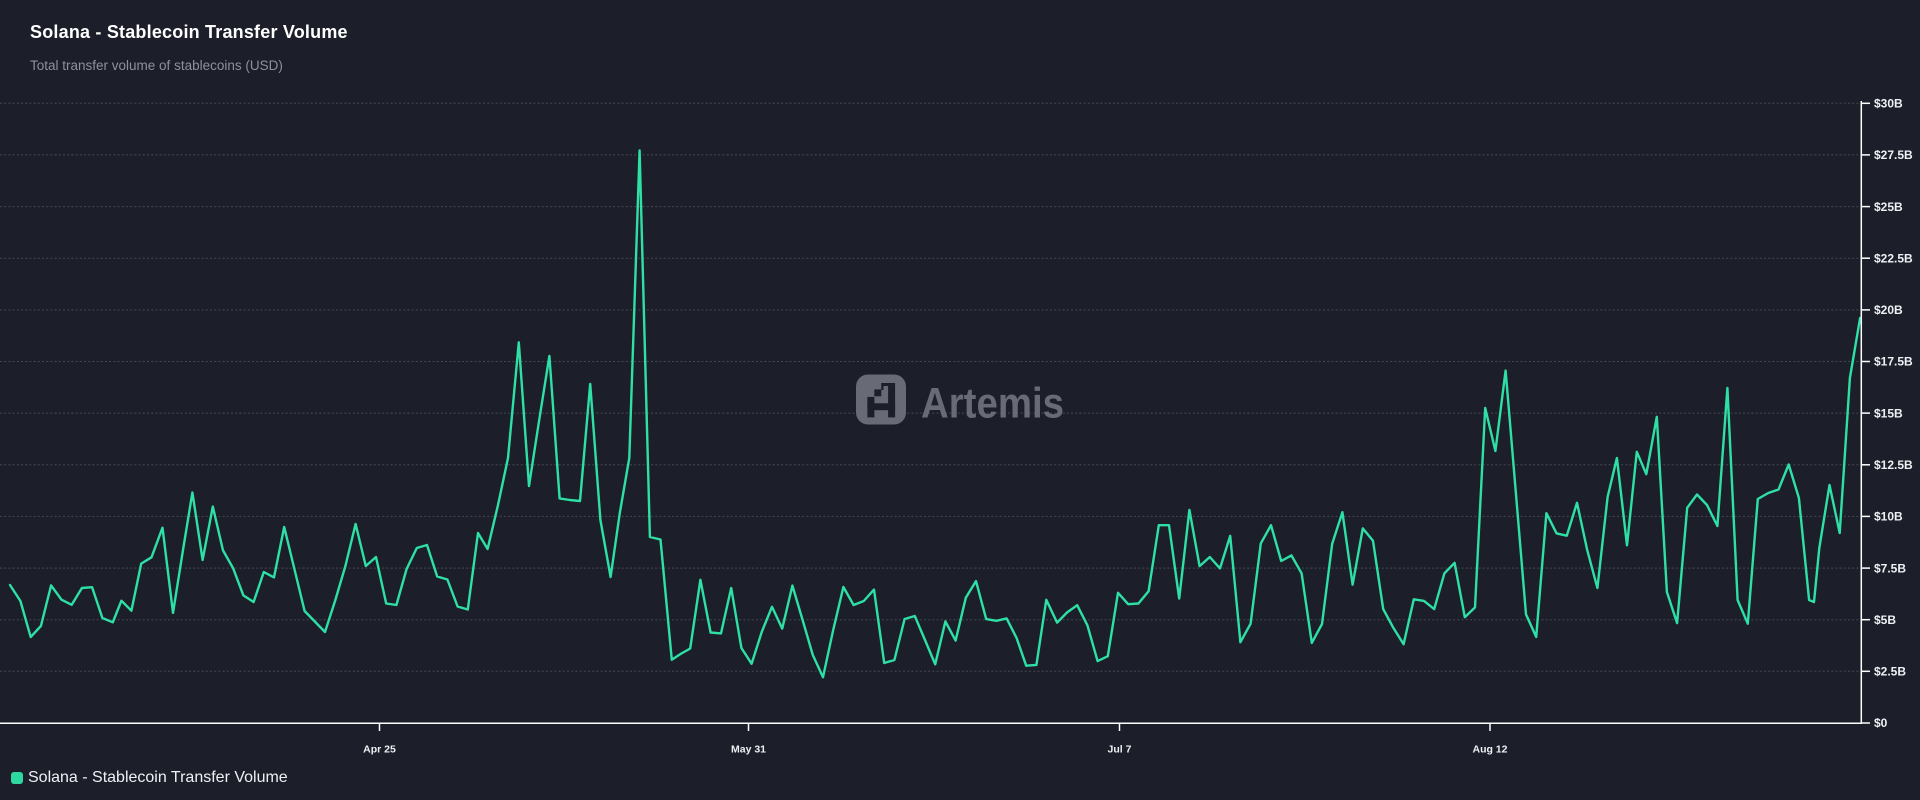 The width and height of the screenshot is (1920, 800). I want to click on svg-text: $2.5B, so click(1890, 672).